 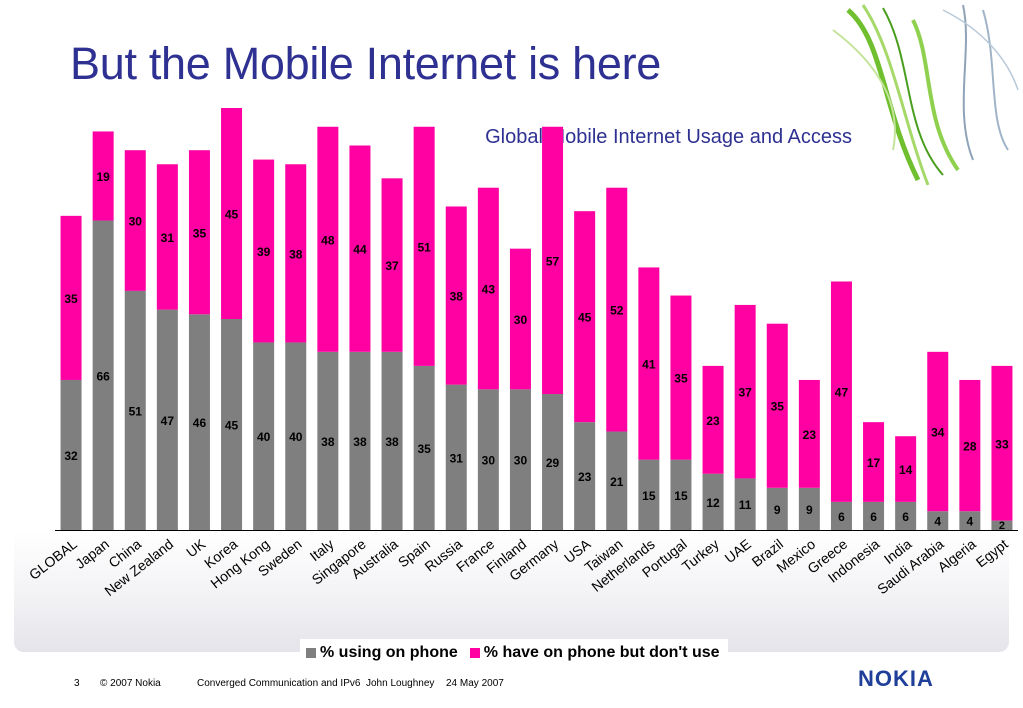 What do you see at coordinates (906, 470) in the screenshot?
I see `data-label-not-using-26: 14` at bounding box center [906, 470].